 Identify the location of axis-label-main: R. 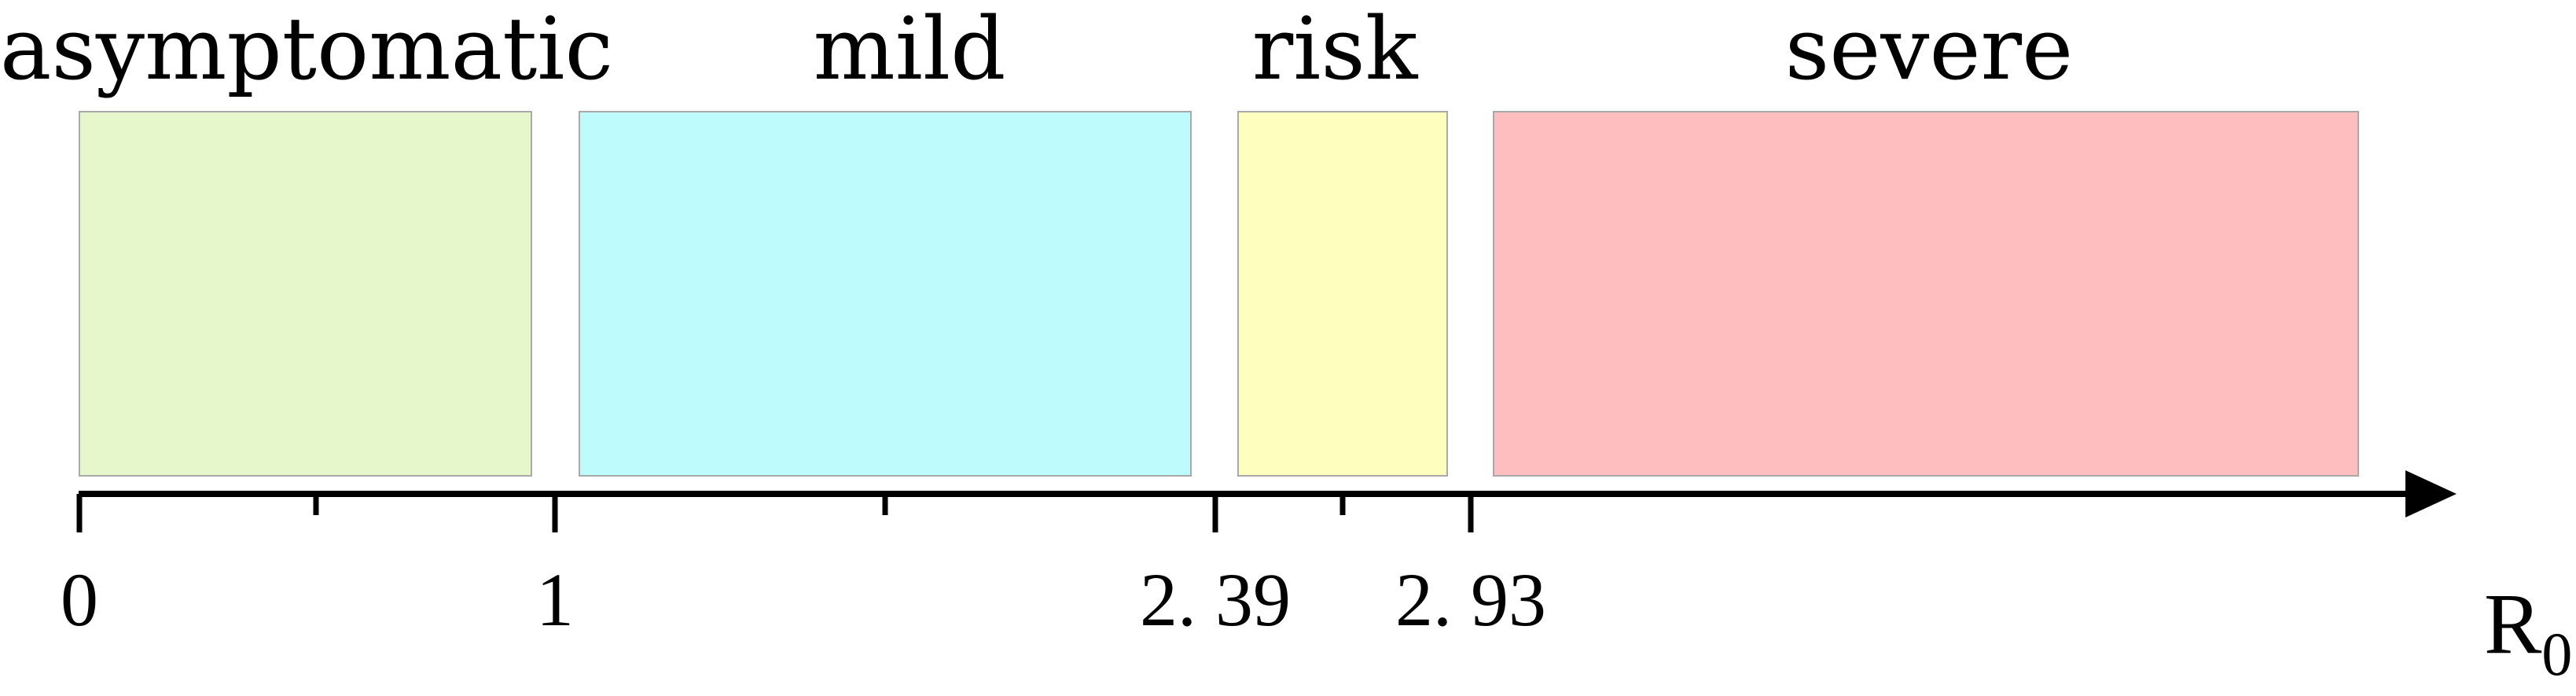
(2513, 624).